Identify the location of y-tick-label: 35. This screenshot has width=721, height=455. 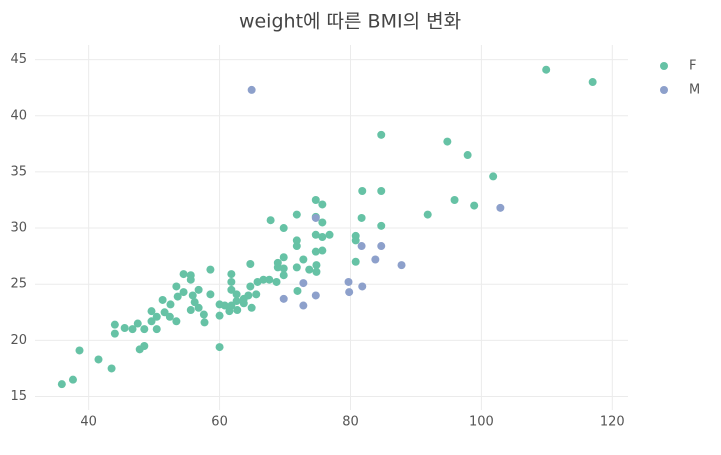
(18, 171).